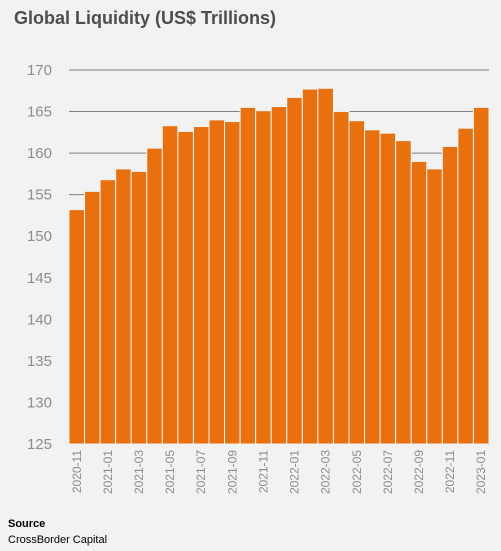 The image size is (501, 551). I want to click on x-tick-label: 2021-09, so click(232, 472).